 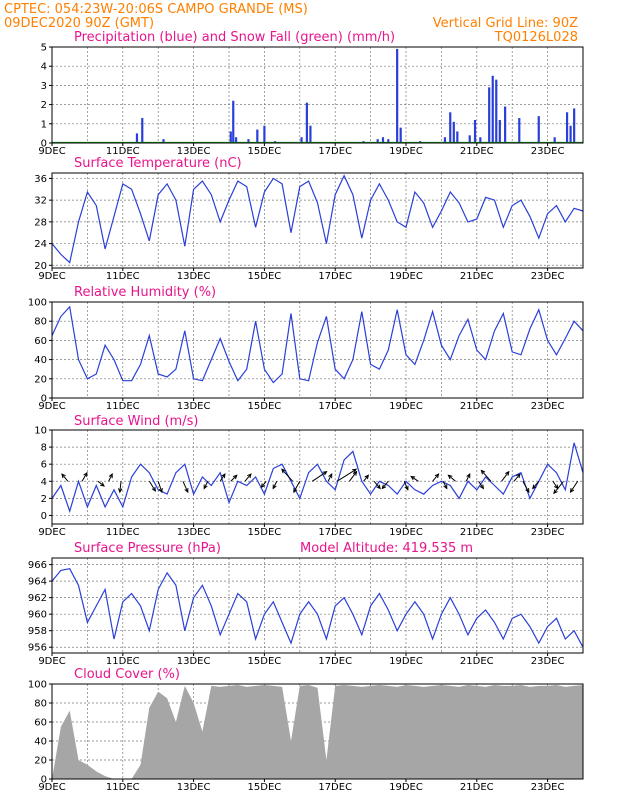 I want to click on y-tick-label: 964, so click(x=37, y=582).